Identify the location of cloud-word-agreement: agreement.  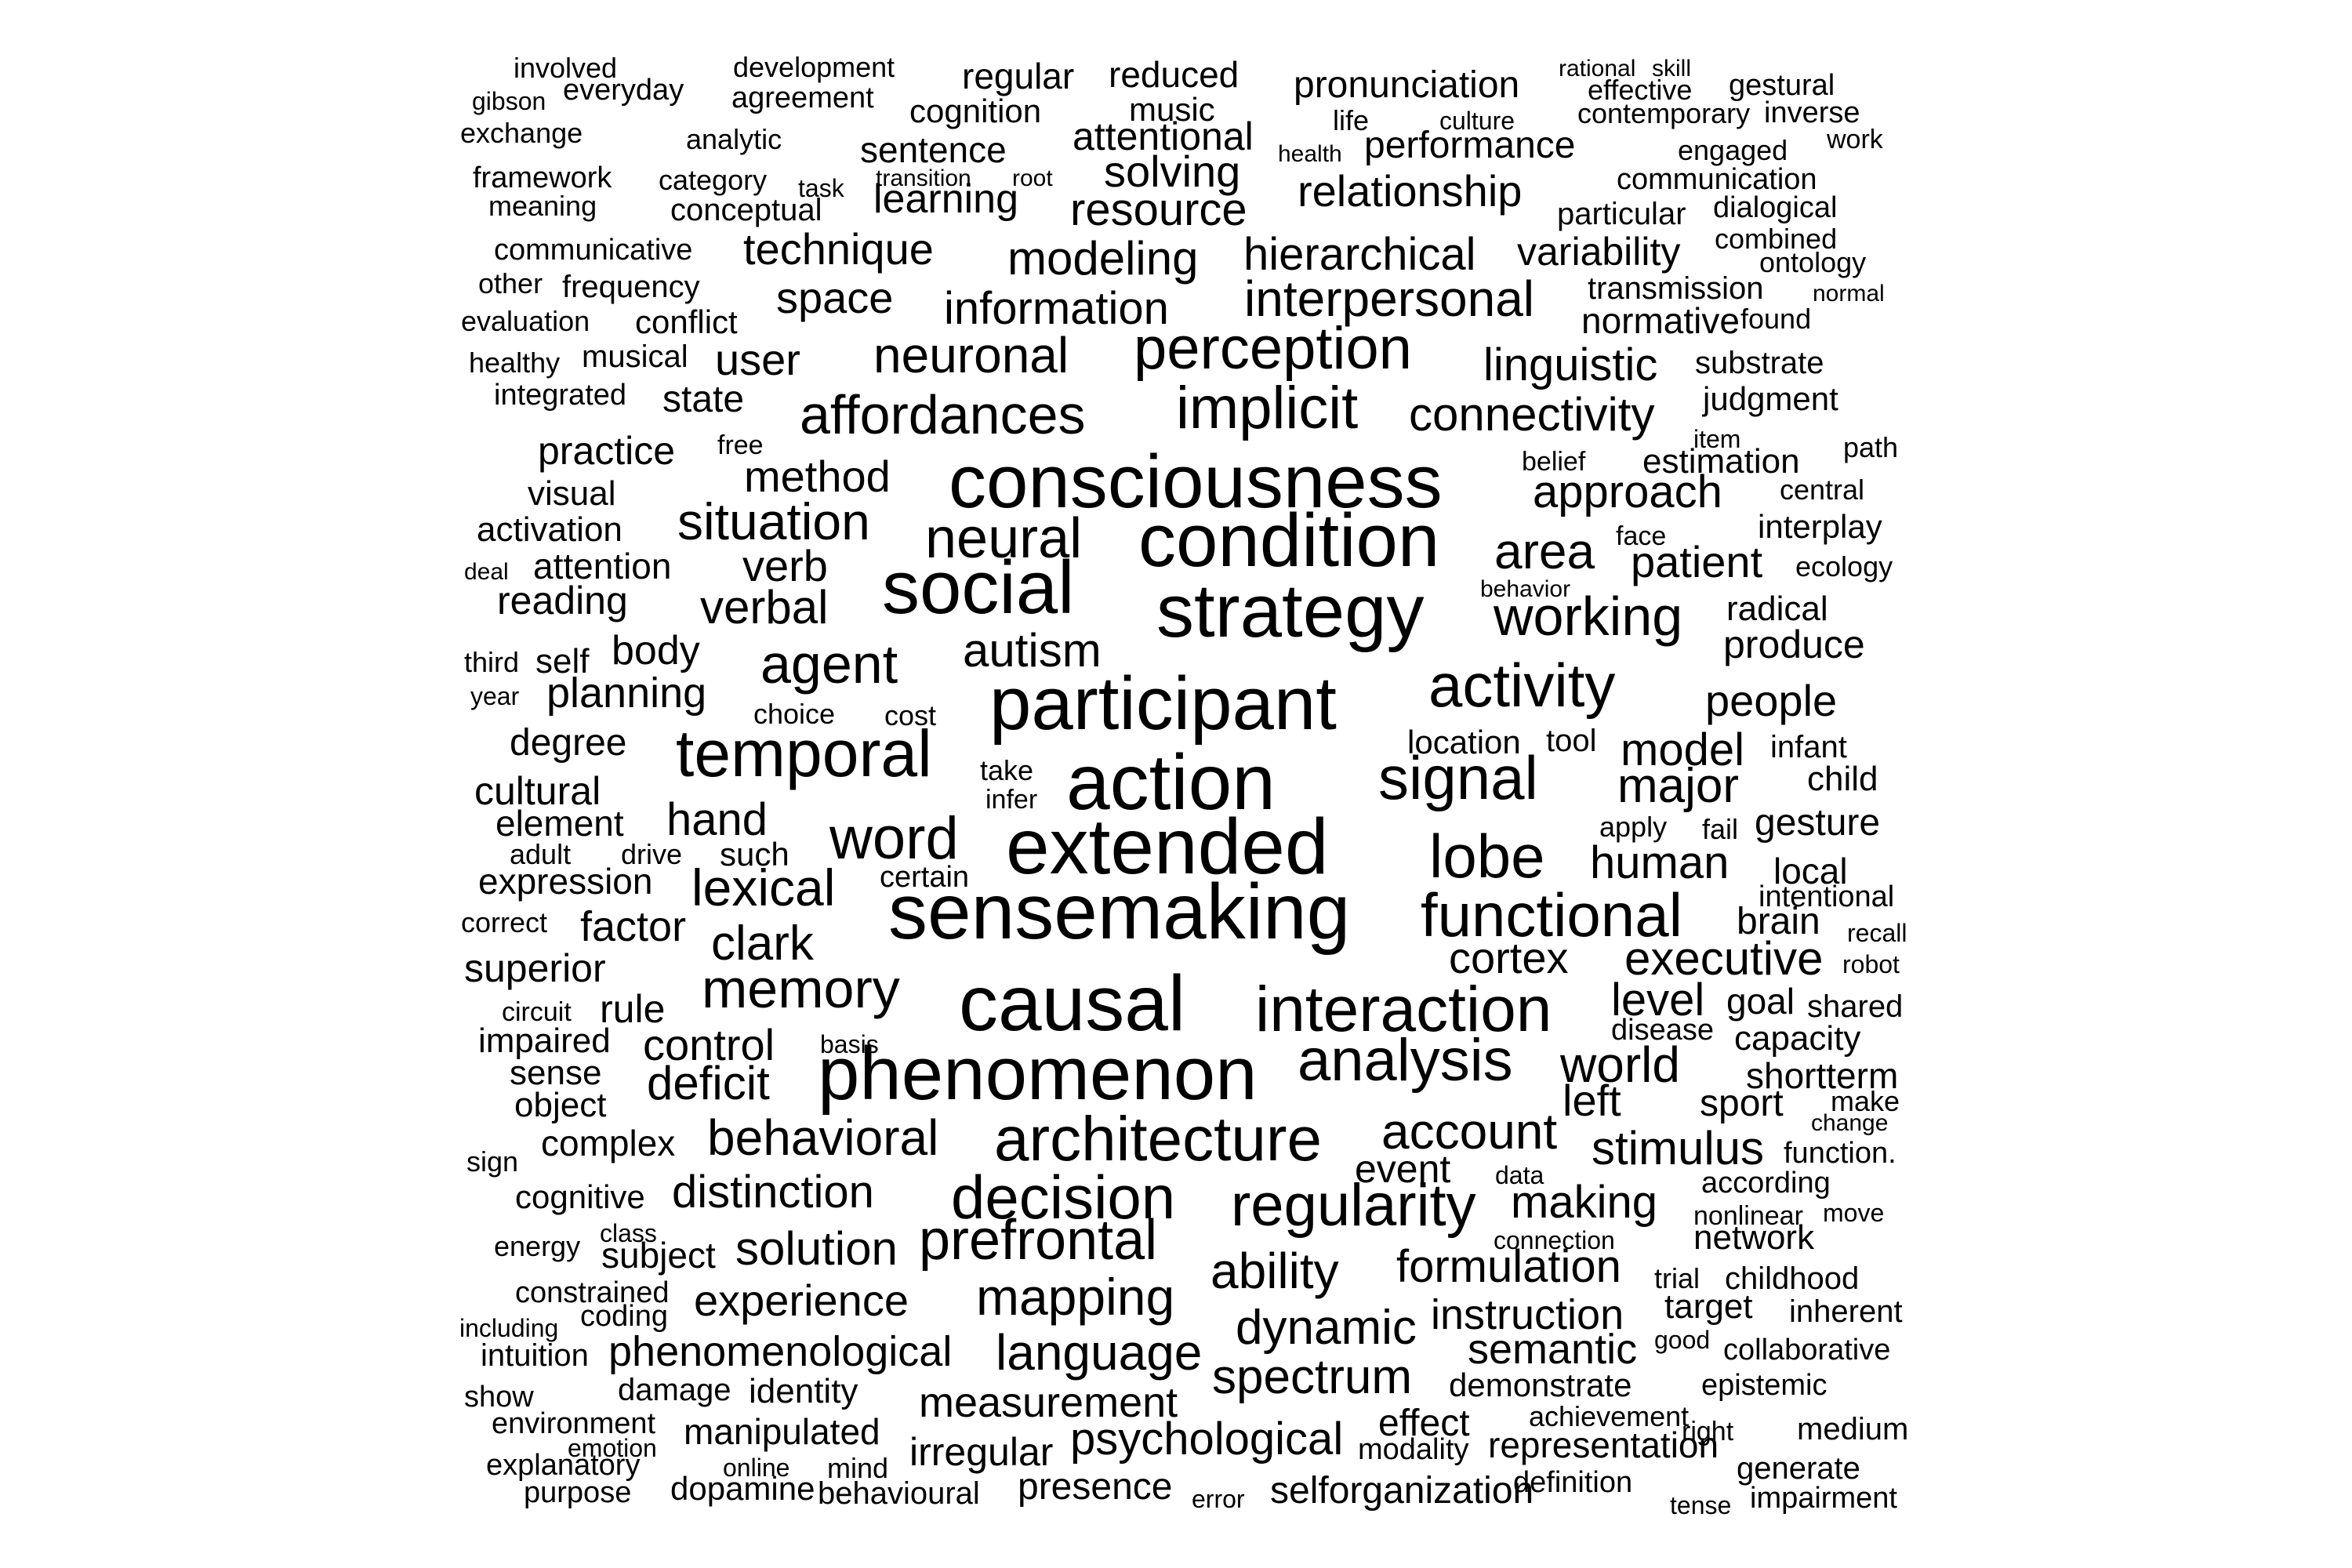
(803, 98).